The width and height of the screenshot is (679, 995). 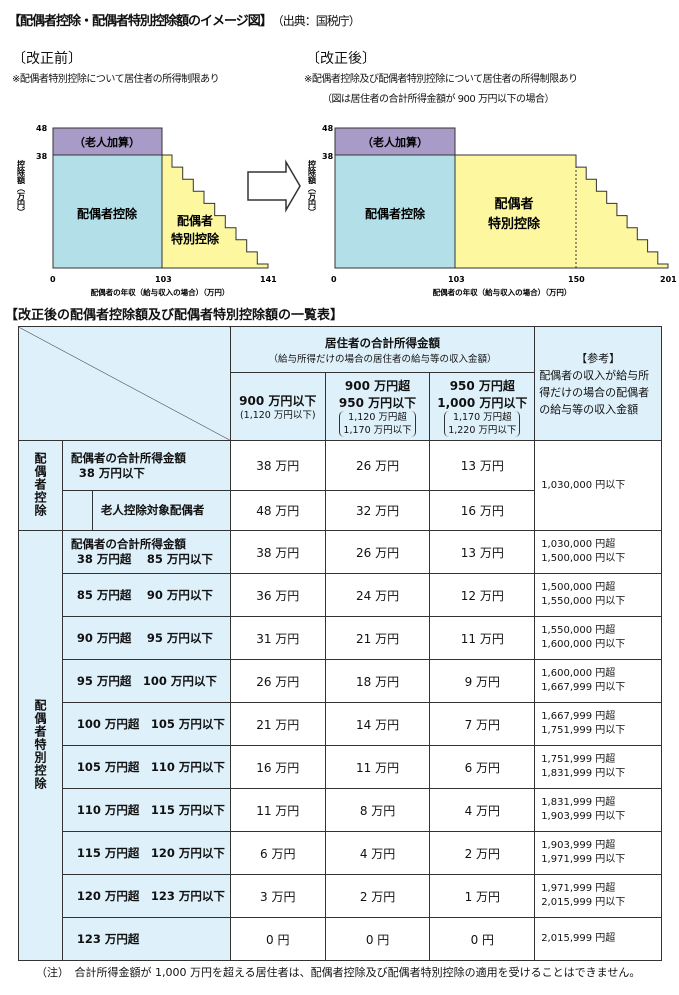 What do you see at coordinates (124, 383) in the screenshot?
I see `corner-cell` at bounding box center [124, 383].